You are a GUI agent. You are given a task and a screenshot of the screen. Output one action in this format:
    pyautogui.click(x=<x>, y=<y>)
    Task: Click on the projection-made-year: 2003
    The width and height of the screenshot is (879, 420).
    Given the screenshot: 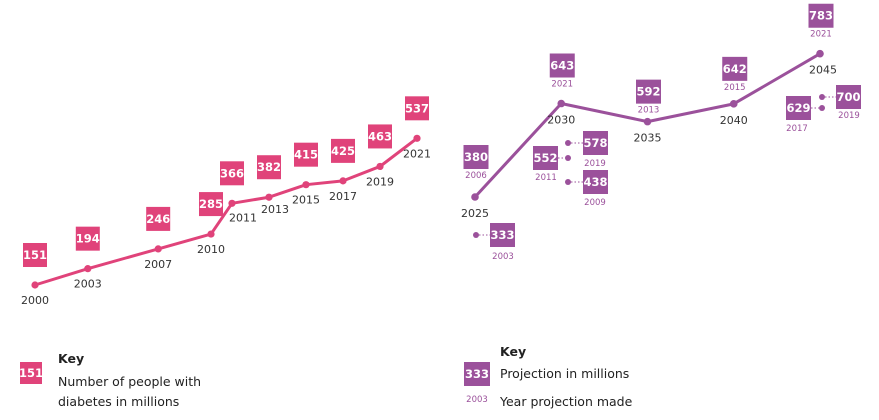 What is the action you would take?
    pyautogui.click(x=503, y=257)
    